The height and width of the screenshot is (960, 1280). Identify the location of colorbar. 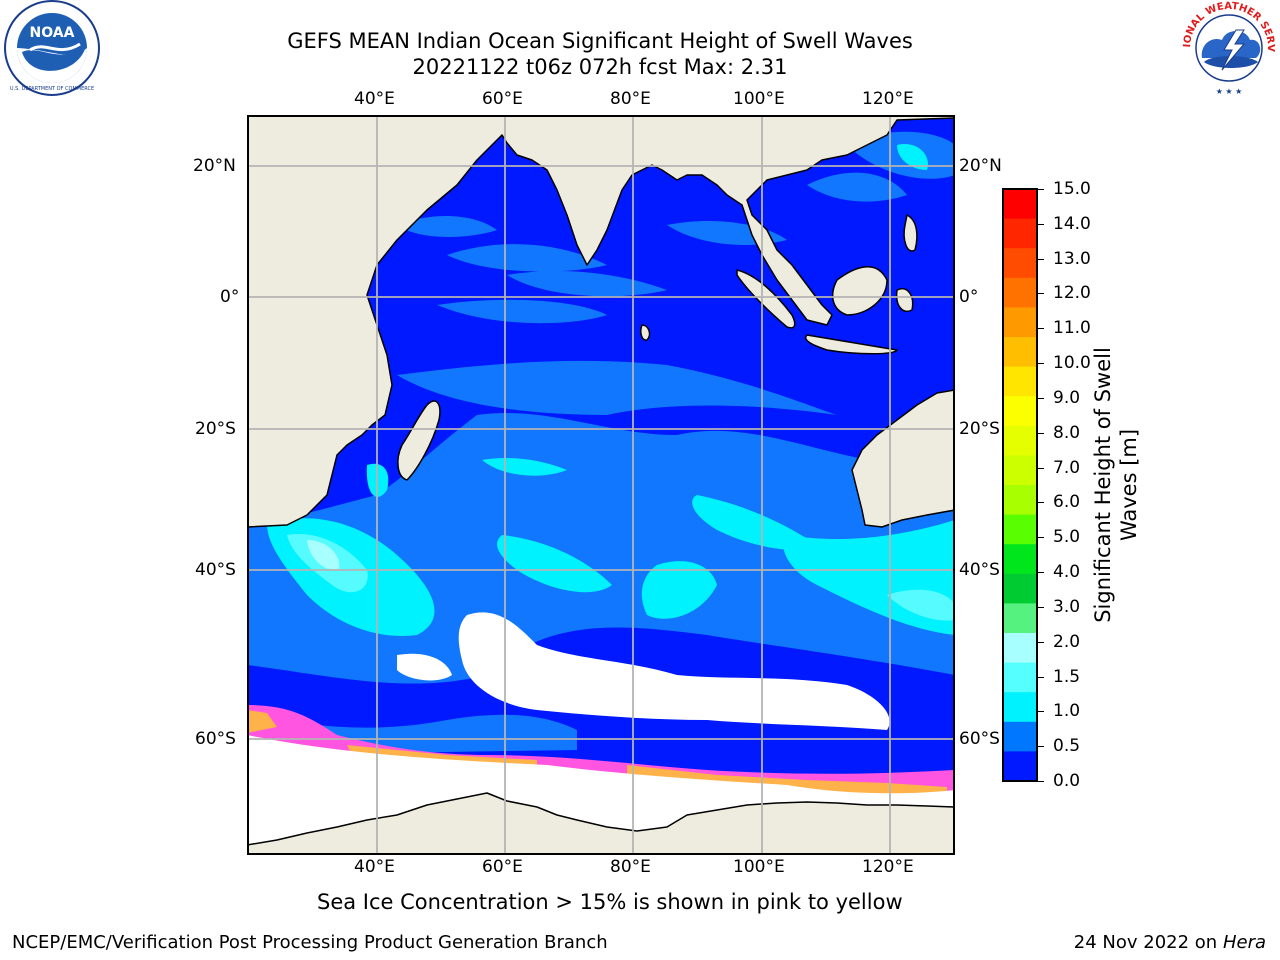
(1020, 485).